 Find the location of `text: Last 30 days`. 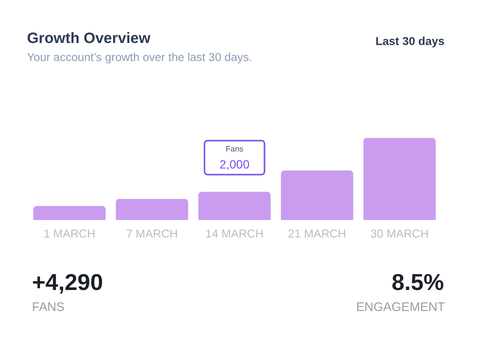

text: Last 30 days is located at coordinates (410, 42).